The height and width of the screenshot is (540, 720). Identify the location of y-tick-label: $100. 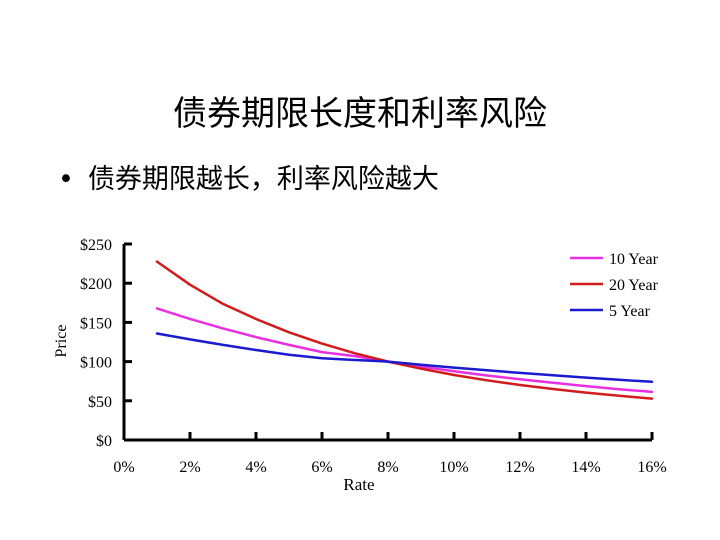
(96, 363).